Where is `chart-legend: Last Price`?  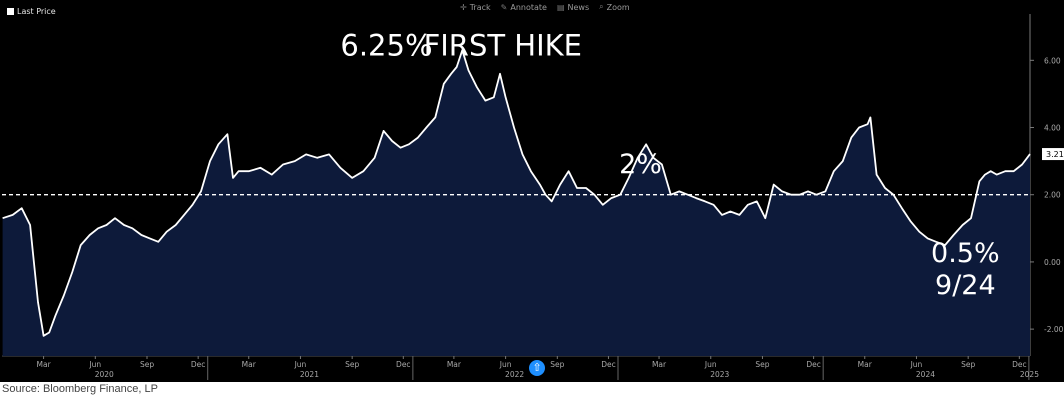 chart-legend: Last Price is located at coordinates (31, 11).